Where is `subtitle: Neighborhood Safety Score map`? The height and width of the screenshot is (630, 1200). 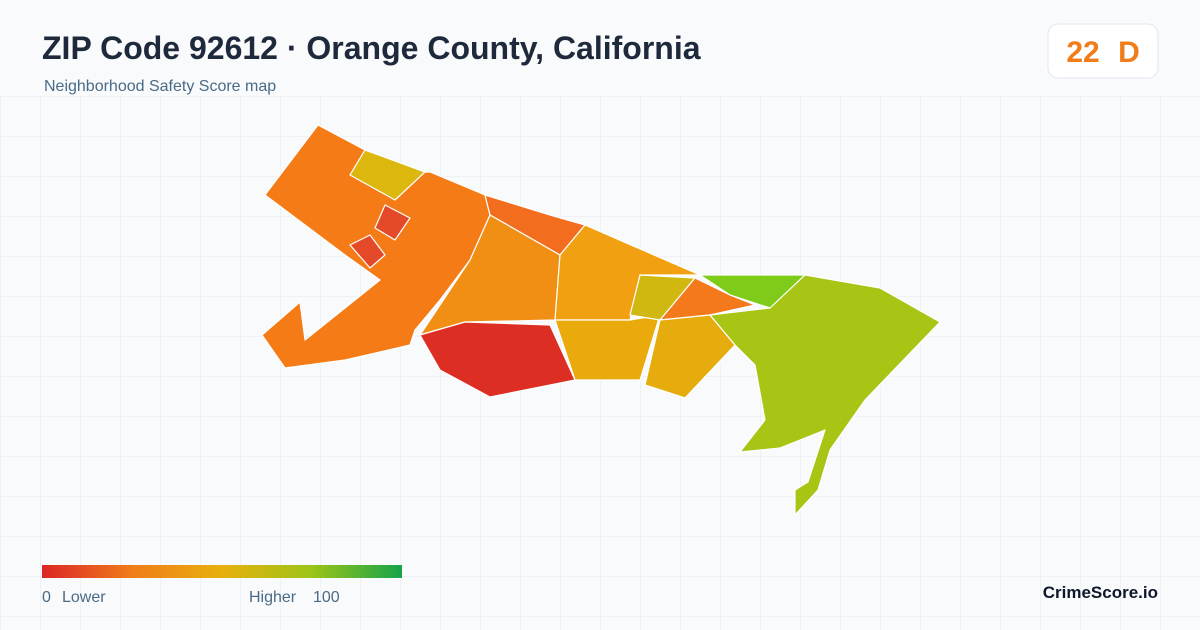 subtitle: Neighborhood Safety Score map is located at coordinates (160, 86).